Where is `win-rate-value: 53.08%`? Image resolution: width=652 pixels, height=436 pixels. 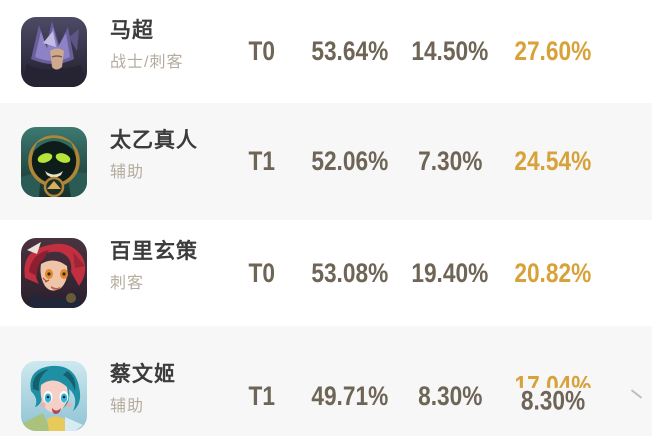 win-rate-value: 53.08% is located at coordinates (349, 272).